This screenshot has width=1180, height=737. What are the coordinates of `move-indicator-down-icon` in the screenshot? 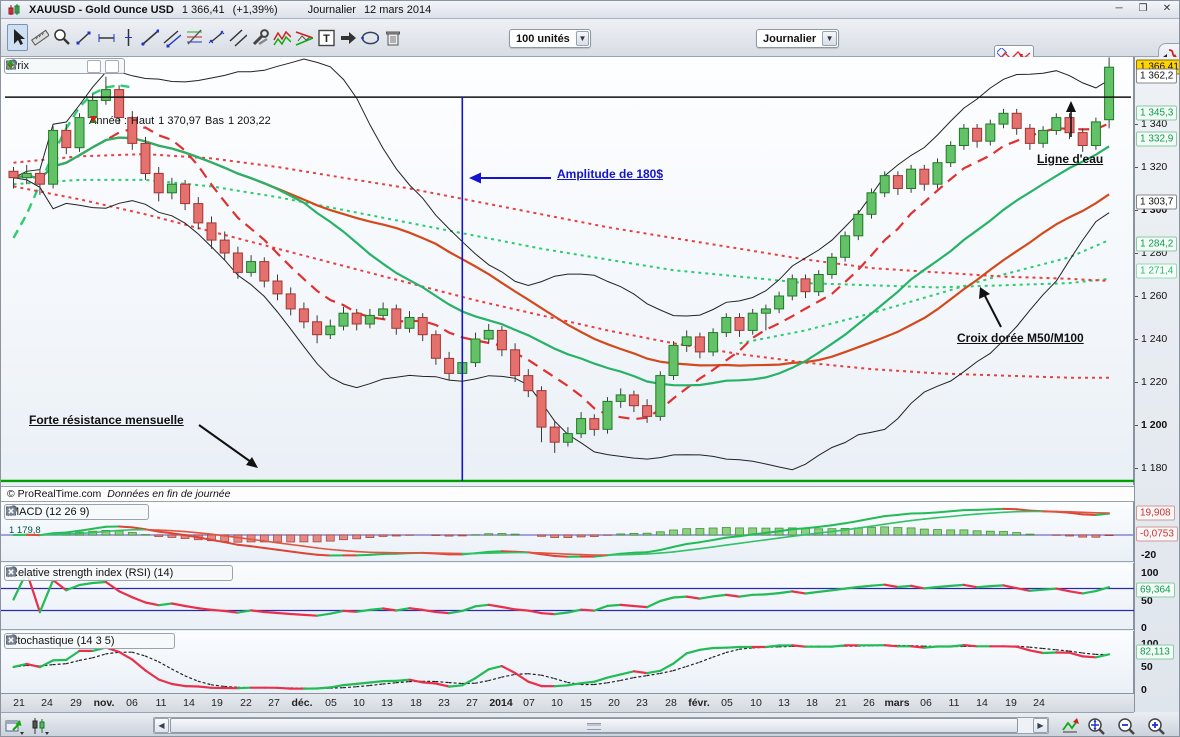 It's located at (54, 66).